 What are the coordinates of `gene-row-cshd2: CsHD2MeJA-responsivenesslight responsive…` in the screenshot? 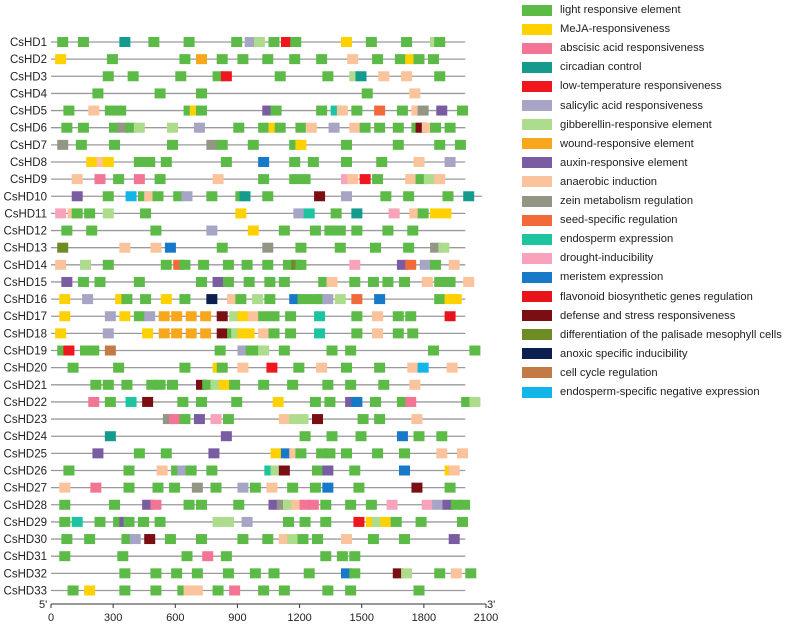 It's located at (238, 60).